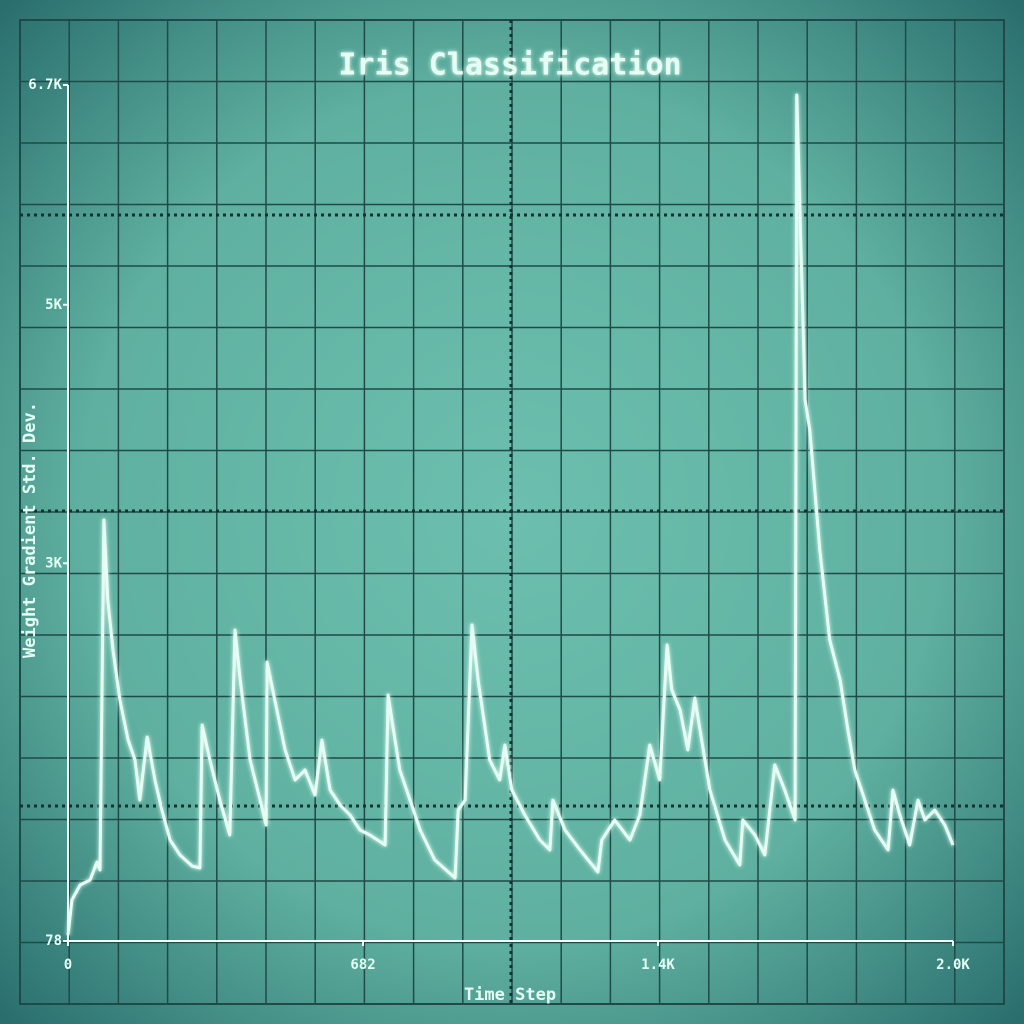 The width and height of the screenshot is (1024, 1024). What do you see at coordinates (53, 941) in the screenshot?
I see `y-tick-label: 78` at bounding box center [53, 941].